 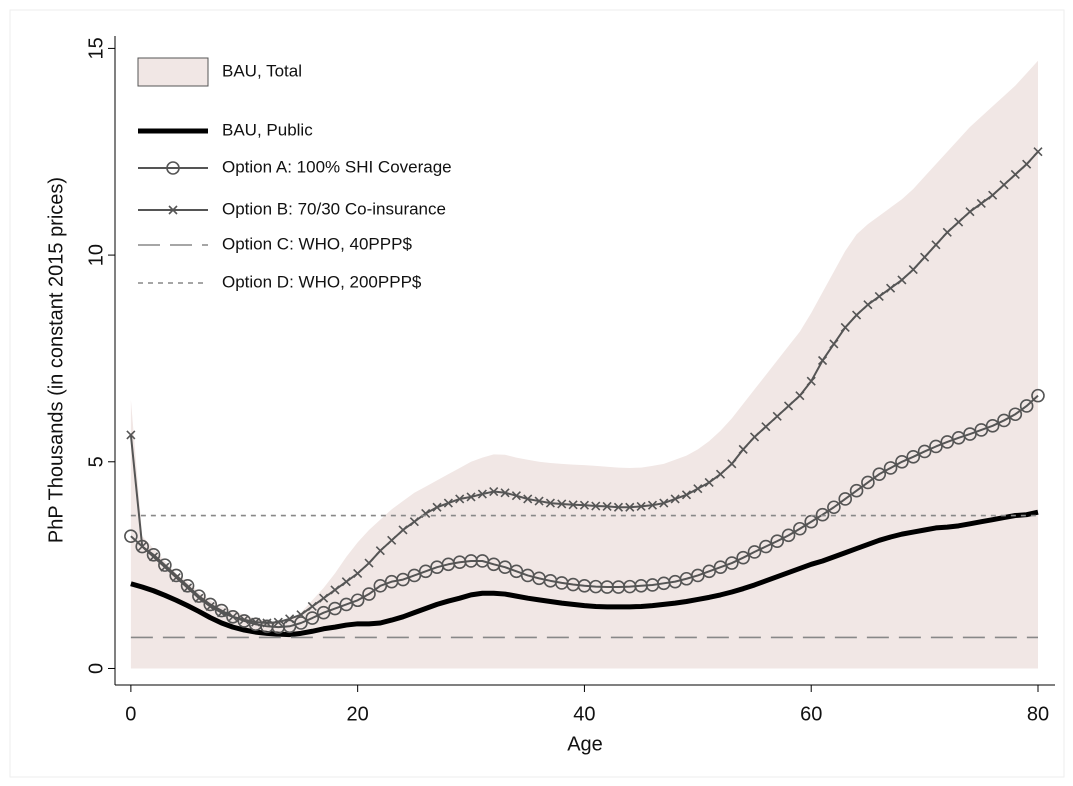 What do you see at coordinates (96, 48) in the screenshot?
I see `y-tick-label: 15` at bounding box center [96, 48].